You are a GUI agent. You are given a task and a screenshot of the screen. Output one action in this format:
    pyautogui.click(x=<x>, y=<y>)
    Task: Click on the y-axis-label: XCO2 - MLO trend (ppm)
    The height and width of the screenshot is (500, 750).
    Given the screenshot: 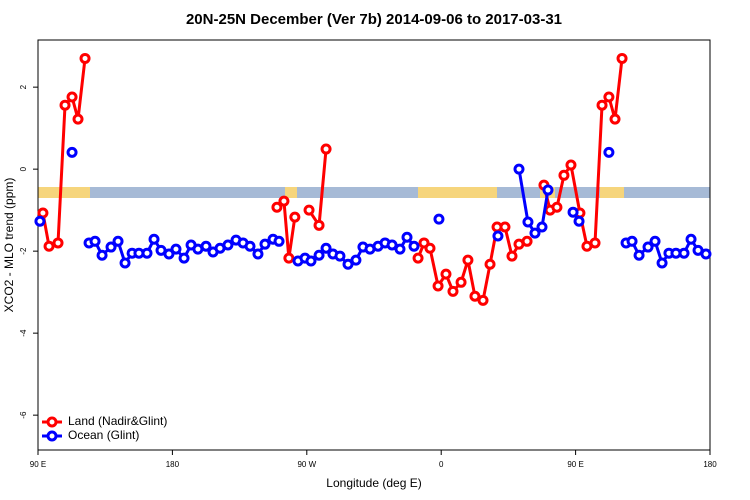 What is the action you would take?
    pyautogui.click(x=9, y=245)
    